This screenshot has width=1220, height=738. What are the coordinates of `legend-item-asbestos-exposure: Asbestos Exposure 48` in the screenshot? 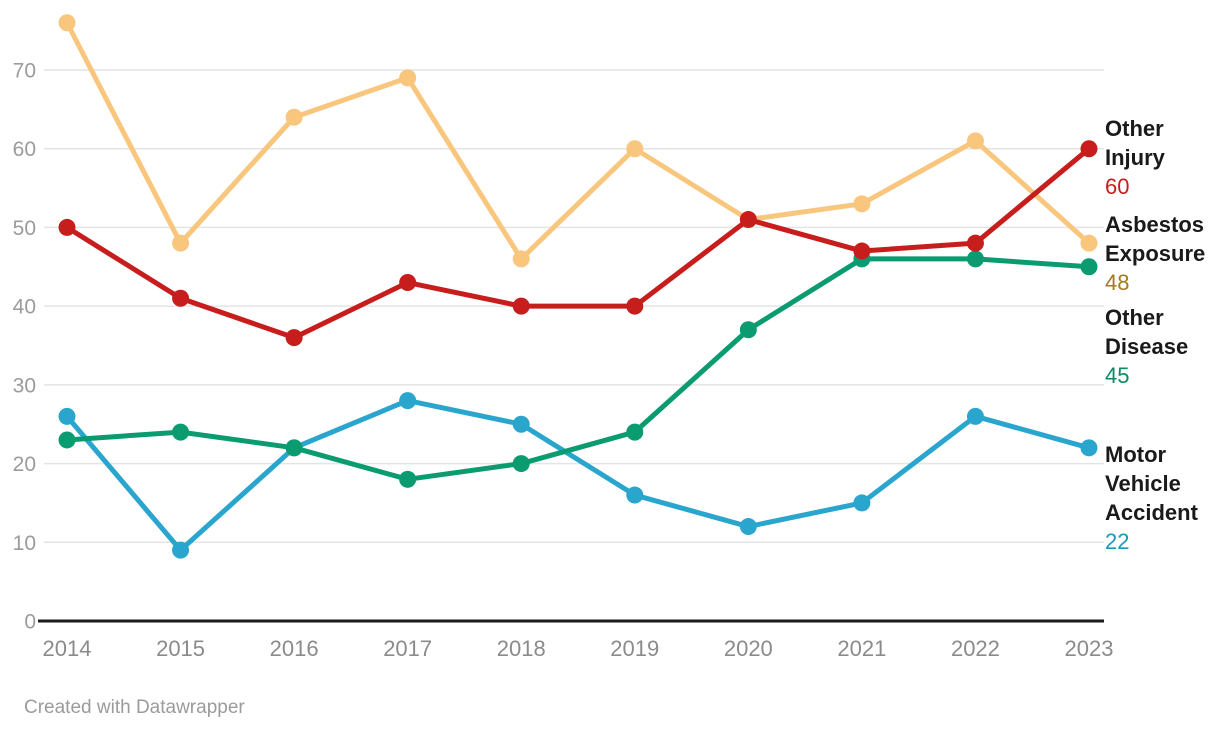 It's located at (1162, 253).